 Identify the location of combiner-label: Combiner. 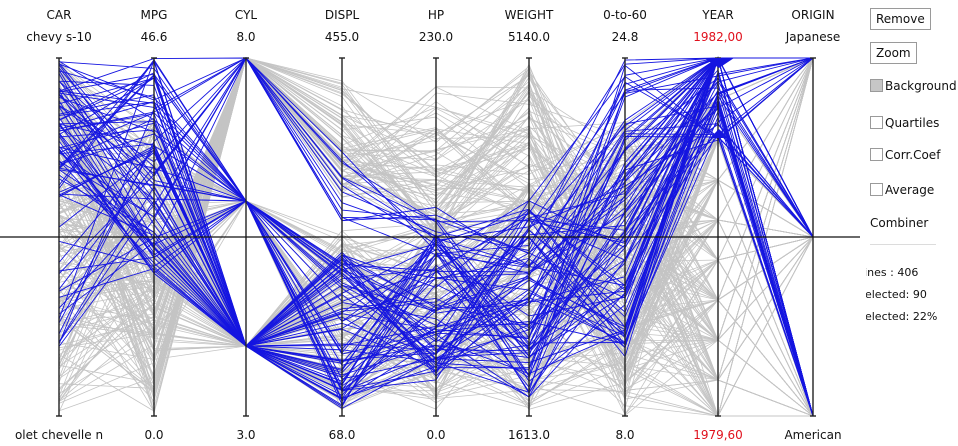
(899, 223).